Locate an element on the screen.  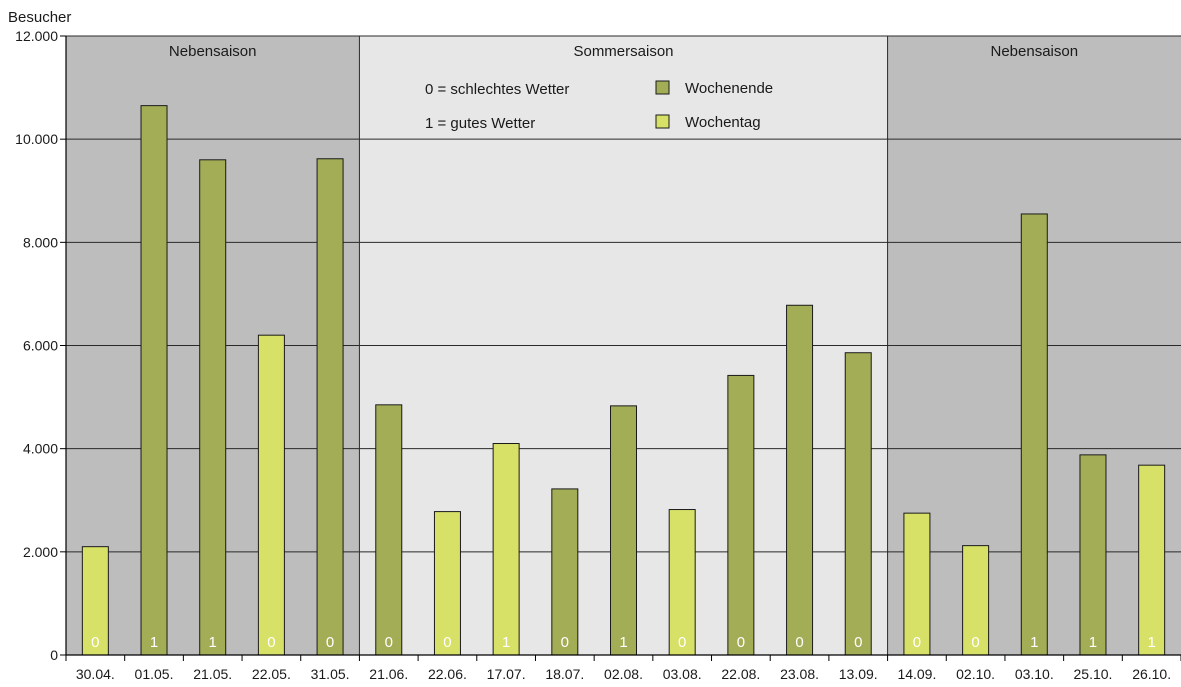
legend-label: Wochenende is located at coordinates (729, 88).